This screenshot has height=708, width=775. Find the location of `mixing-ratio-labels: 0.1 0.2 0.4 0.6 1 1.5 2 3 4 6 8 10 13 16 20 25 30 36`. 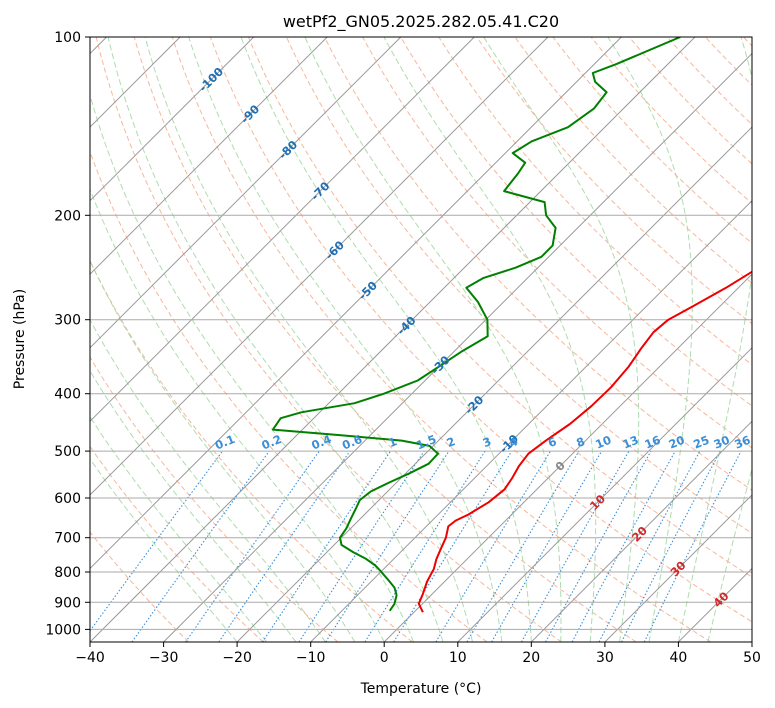

mixing-ratio-labels: 0.1 0.2 0.4 0.6 1 1.5 2 3 4 6 8 10 13 16 20 25 30 36 is located at coordinates (483, 442).